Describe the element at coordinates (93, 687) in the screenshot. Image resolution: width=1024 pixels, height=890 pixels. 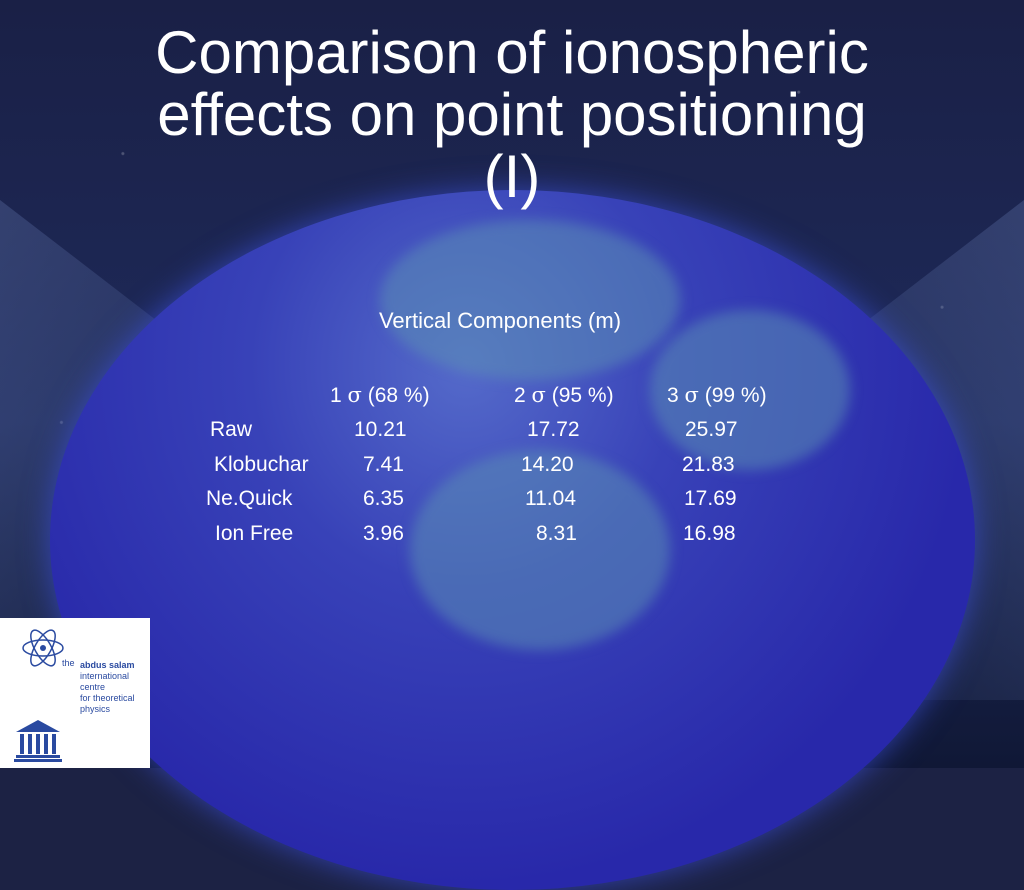
I see `logo-line: centre` at that location.